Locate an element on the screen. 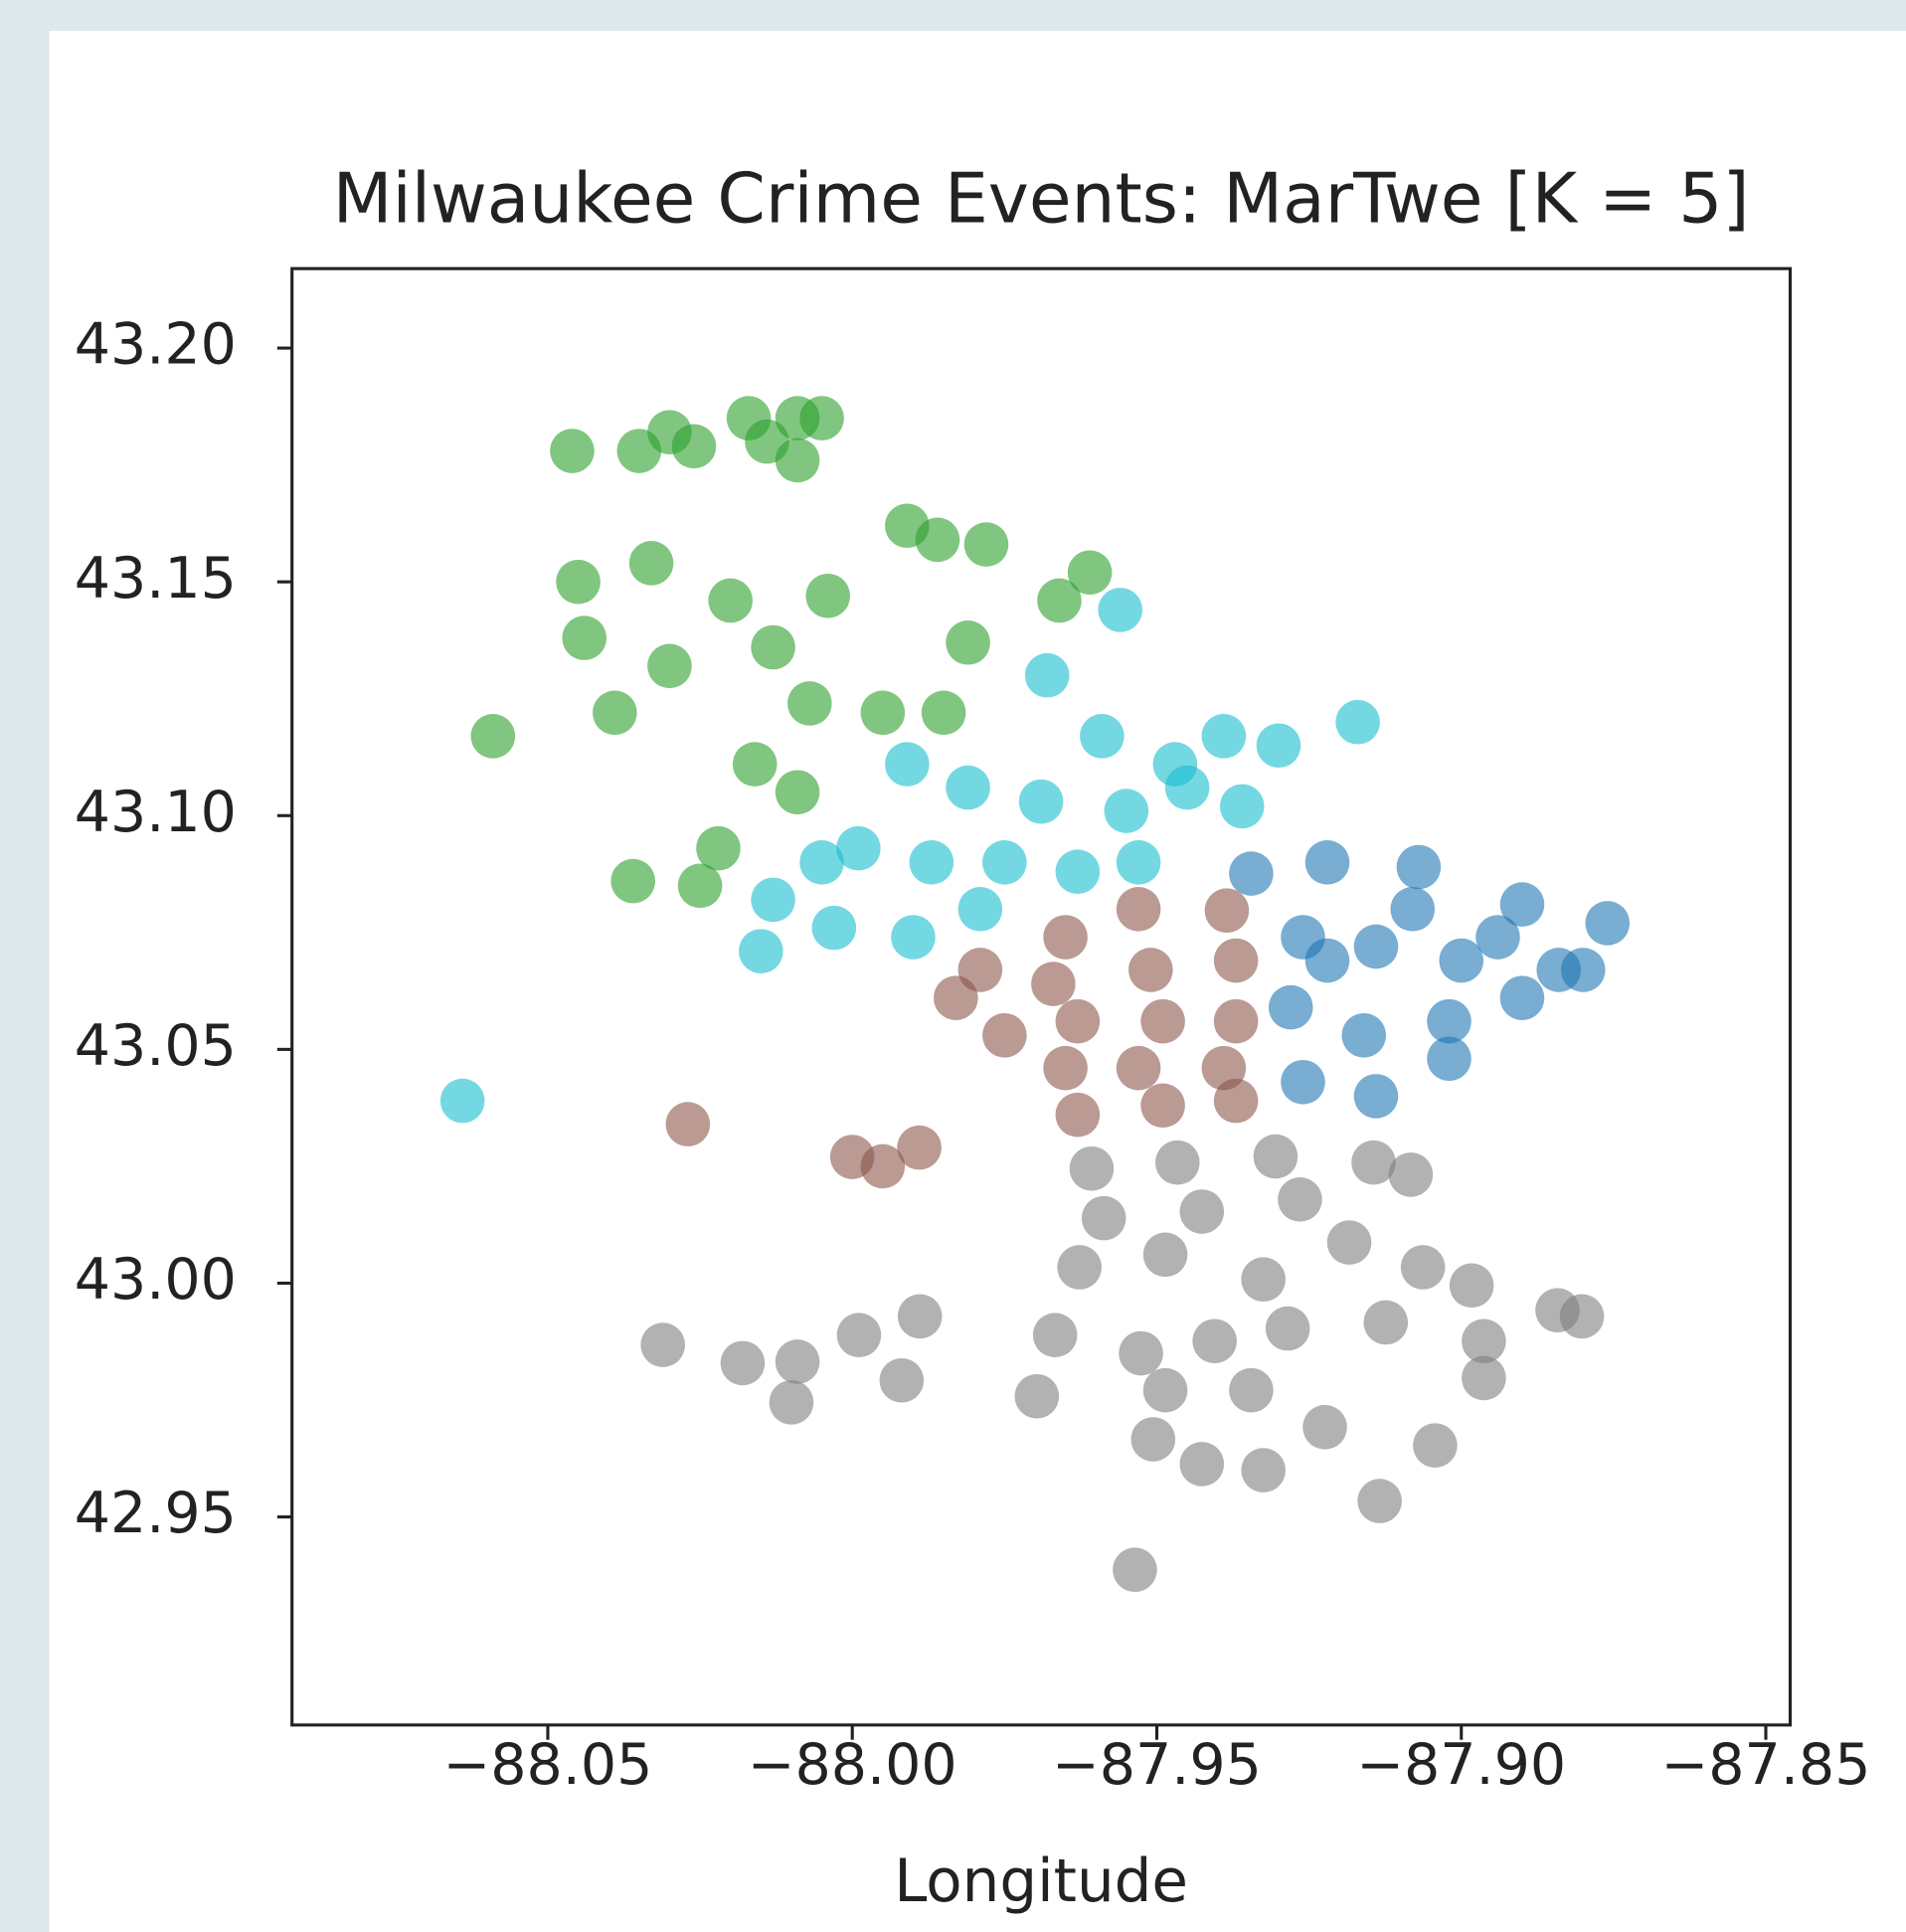  y-tick-label: 43.10 is located at coordinates (156, 813).